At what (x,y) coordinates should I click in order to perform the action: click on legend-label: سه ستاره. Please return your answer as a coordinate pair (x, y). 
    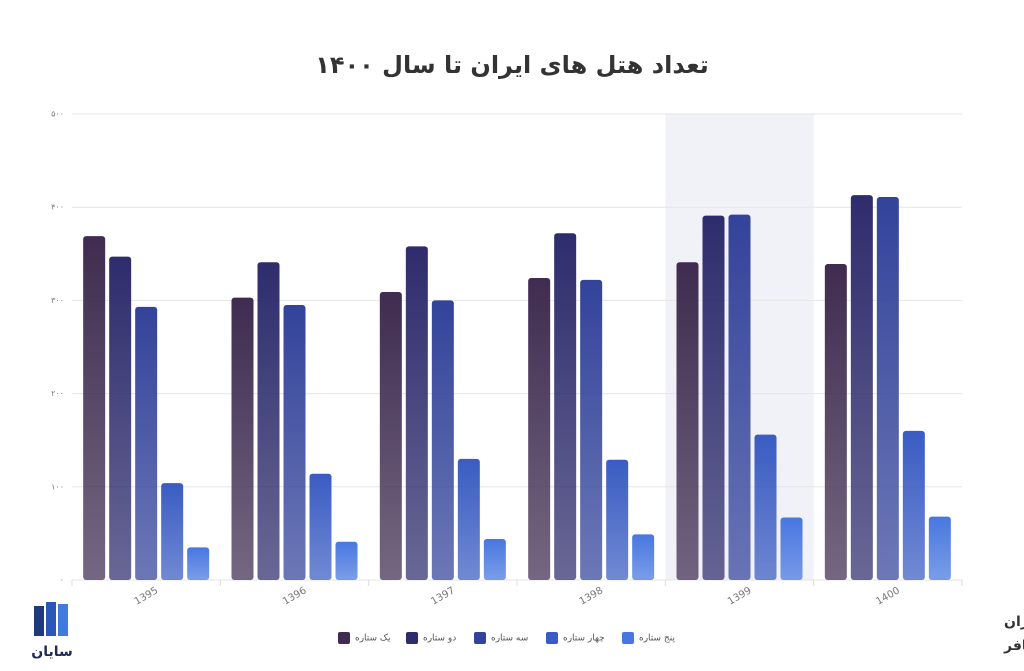
    Looking at the image, I should click on (509, 639).